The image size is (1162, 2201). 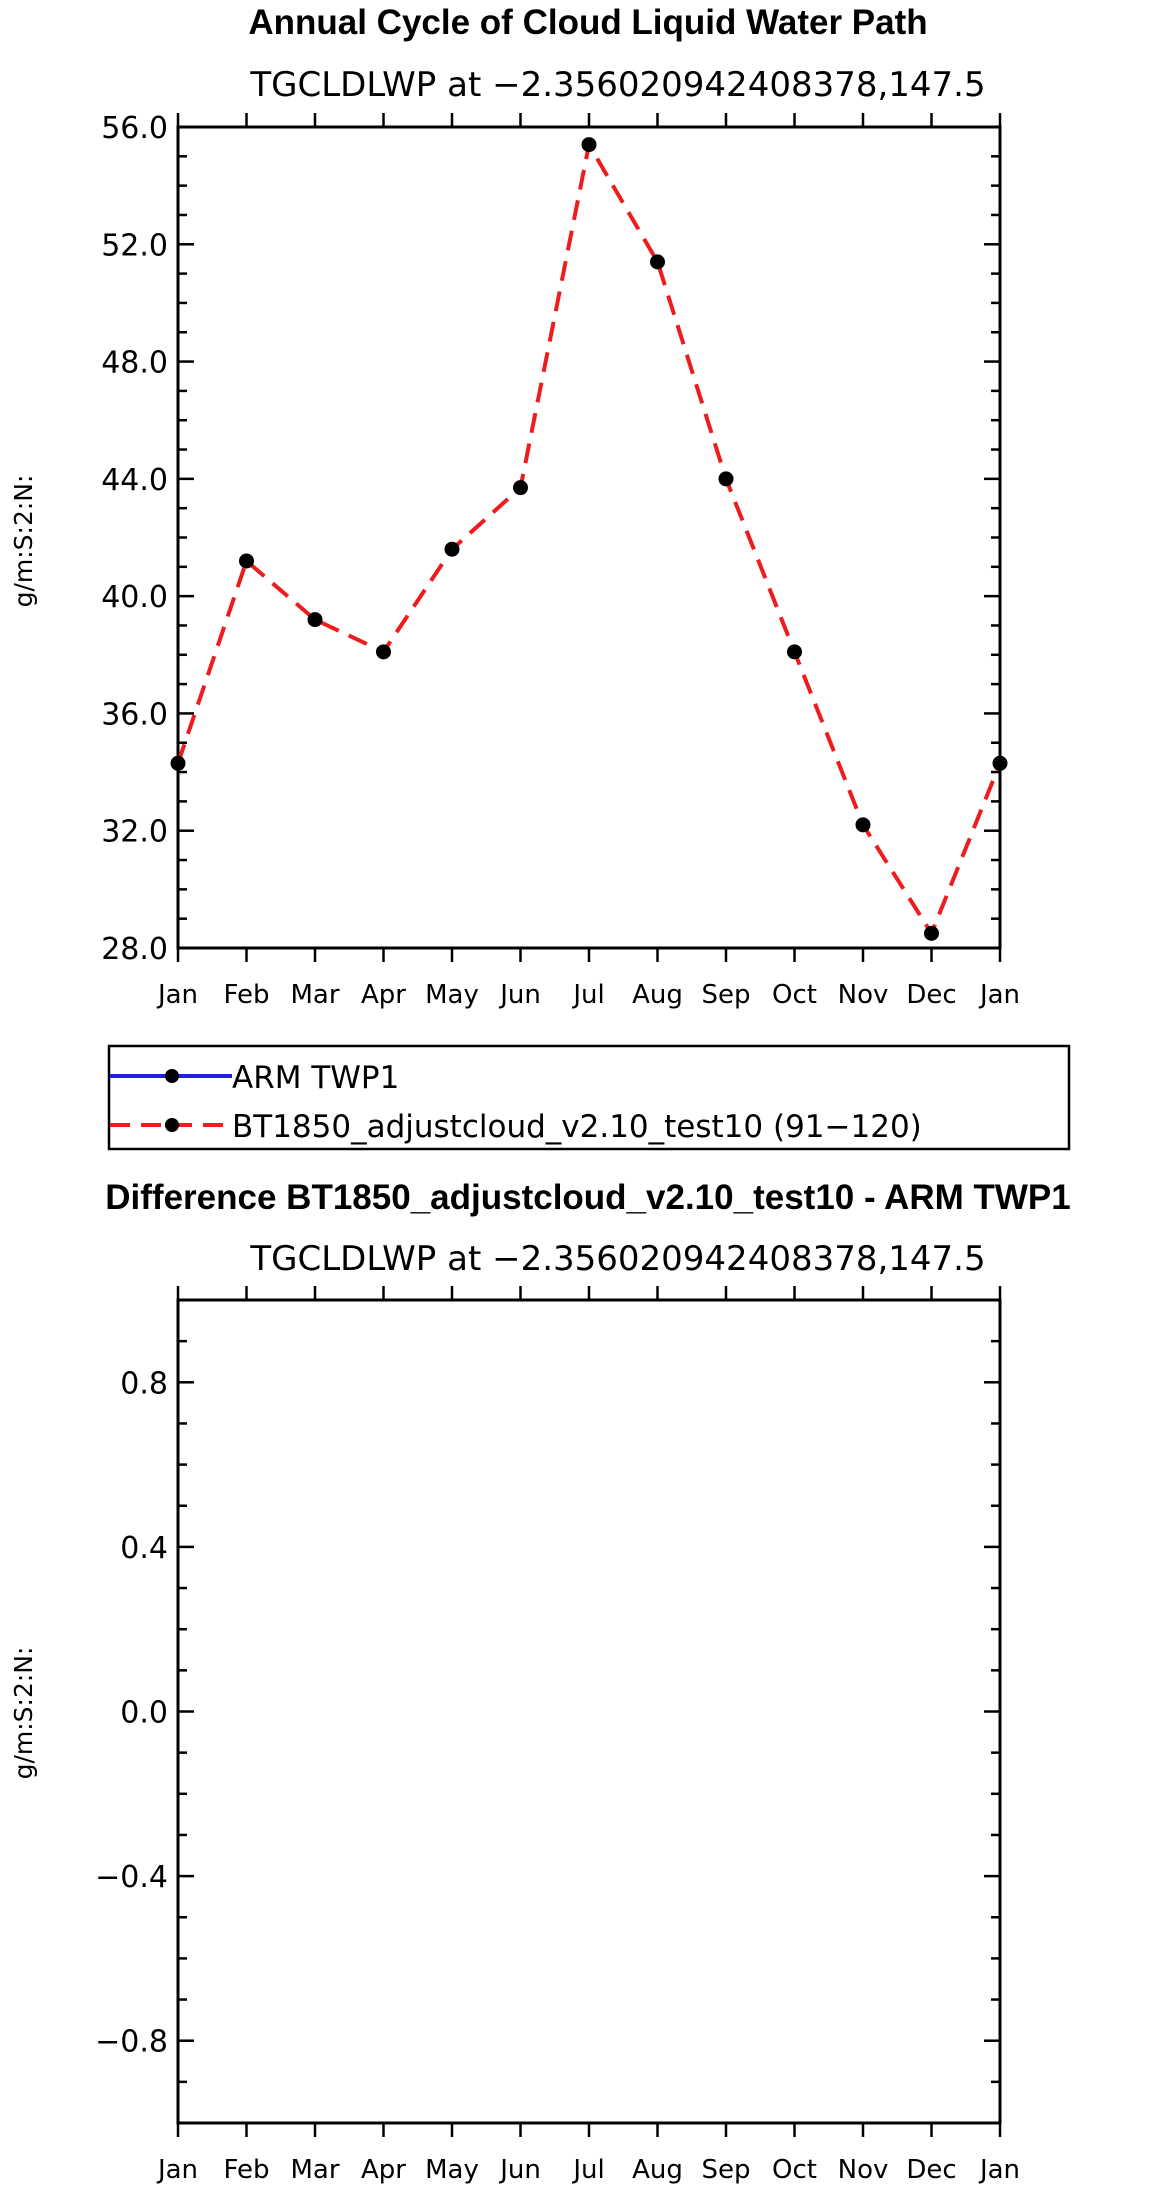 I want to click on chart-title: Annual Cycle of Cloud Liquid Water Path, so click(x=587, y=22).